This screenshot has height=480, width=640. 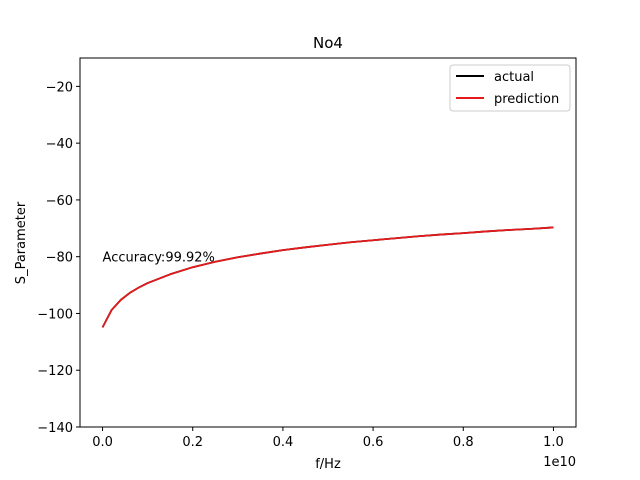 What do you see at coordinates (59, 201) in the screenshot?
I see `y-tick-label: −60` at bounding box center [59, 201].